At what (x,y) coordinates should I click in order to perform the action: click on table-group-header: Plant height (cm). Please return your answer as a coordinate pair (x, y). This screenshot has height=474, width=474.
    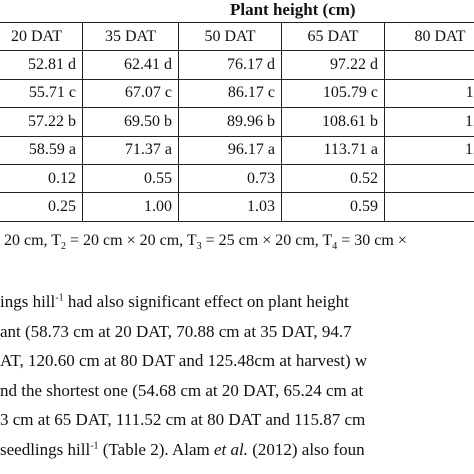
    Looking at the image, I should click on (293, 9).